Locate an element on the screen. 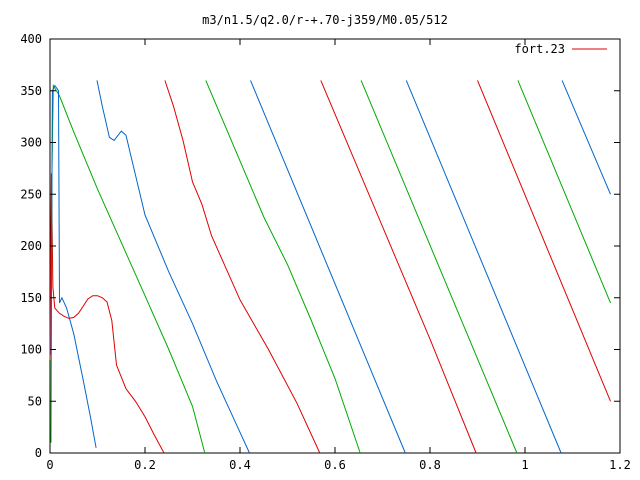 Image resolution: width=640 pixels, height=480 pixels. legend: fort.23 is located at coordinates (560, 49).